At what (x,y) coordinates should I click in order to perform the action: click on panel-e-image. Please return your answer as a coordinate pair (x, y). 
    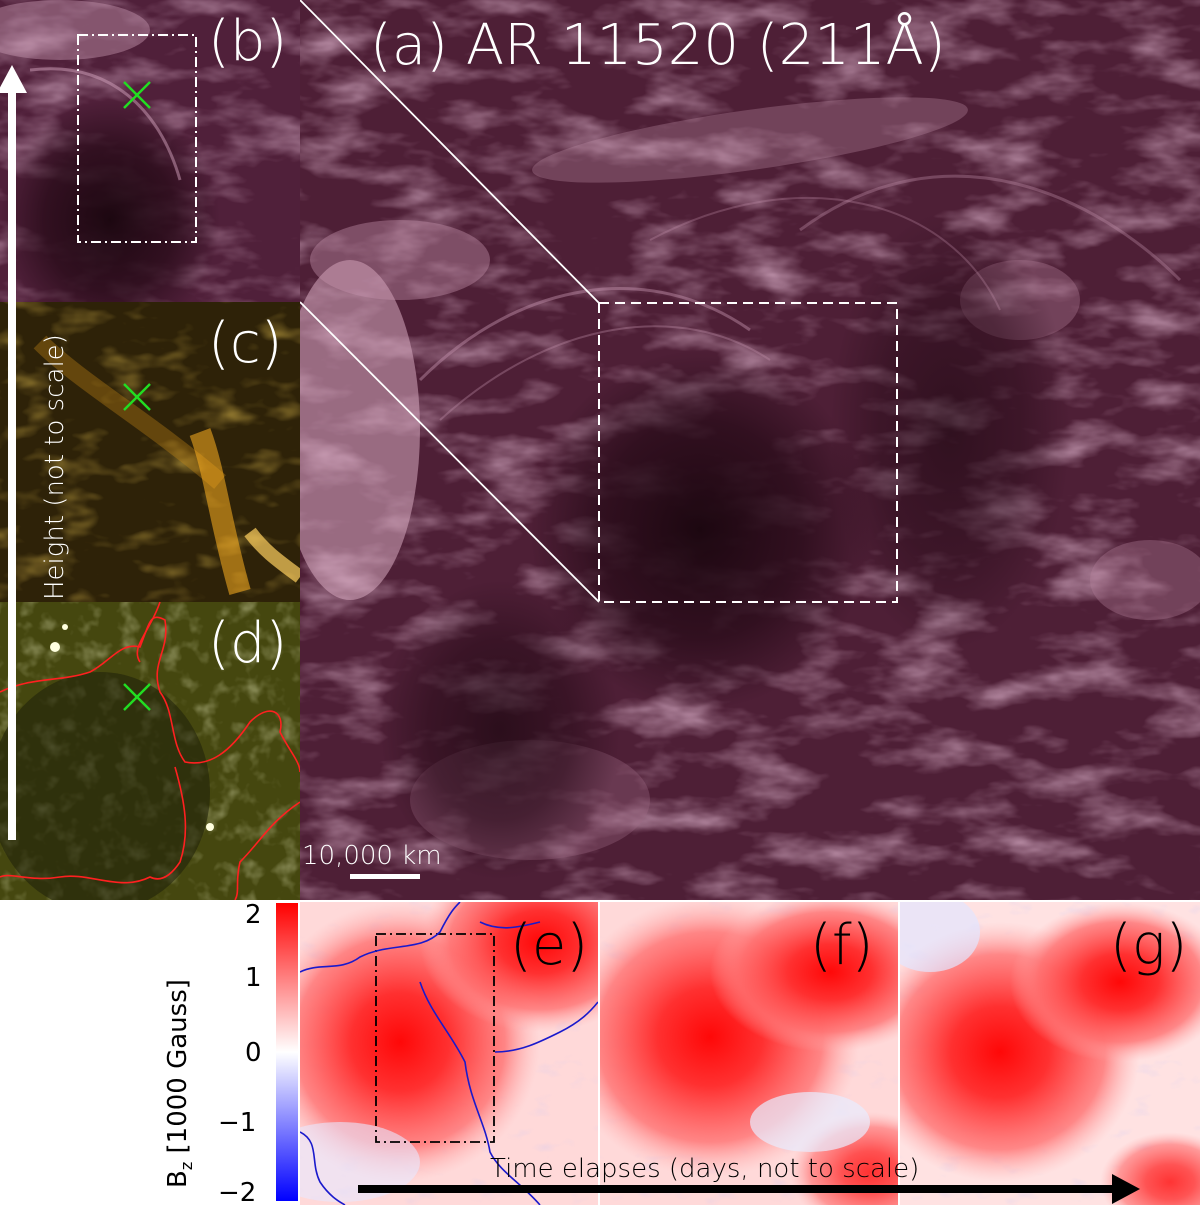
    Looking at the image, I should click on (449, 1053).